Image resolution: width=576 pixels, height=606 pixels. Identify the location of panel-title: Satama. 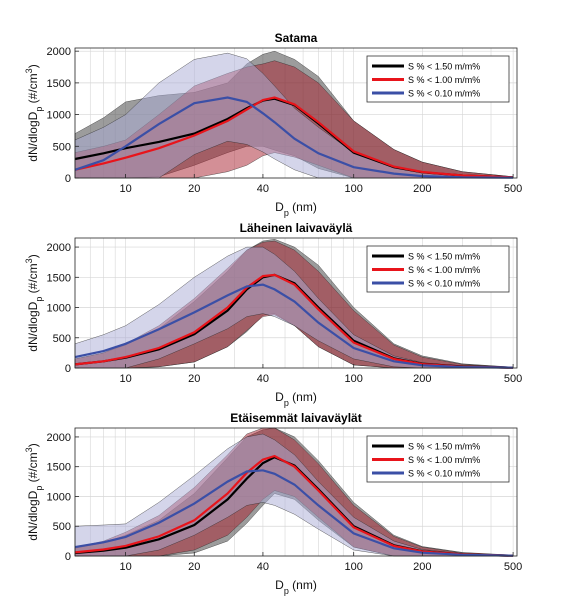
(296, 38).